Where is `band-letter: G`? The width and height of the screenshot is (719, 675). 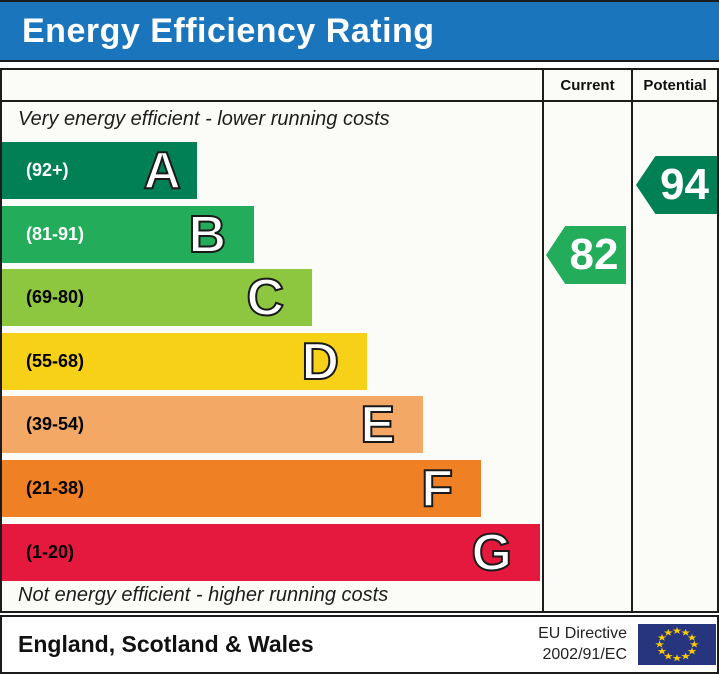 band-letter: G is located at coordinates (492, 552).